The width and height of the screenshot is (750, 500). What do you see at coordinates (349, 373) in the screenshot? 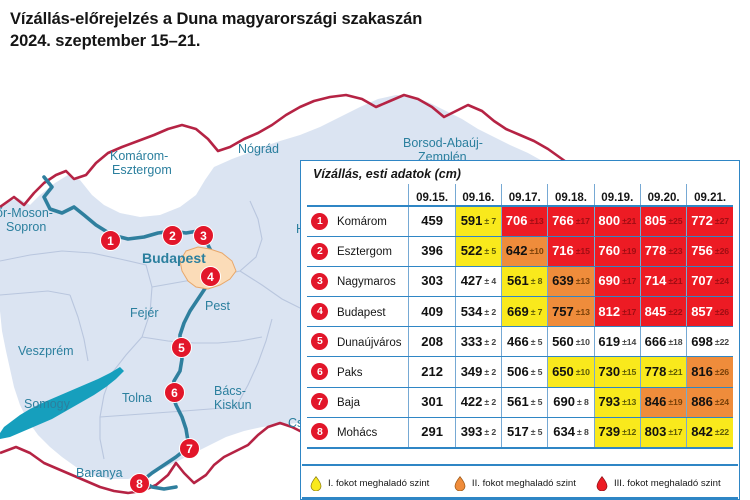
I see `station-name: Paks` at bounding box center [349, 373].